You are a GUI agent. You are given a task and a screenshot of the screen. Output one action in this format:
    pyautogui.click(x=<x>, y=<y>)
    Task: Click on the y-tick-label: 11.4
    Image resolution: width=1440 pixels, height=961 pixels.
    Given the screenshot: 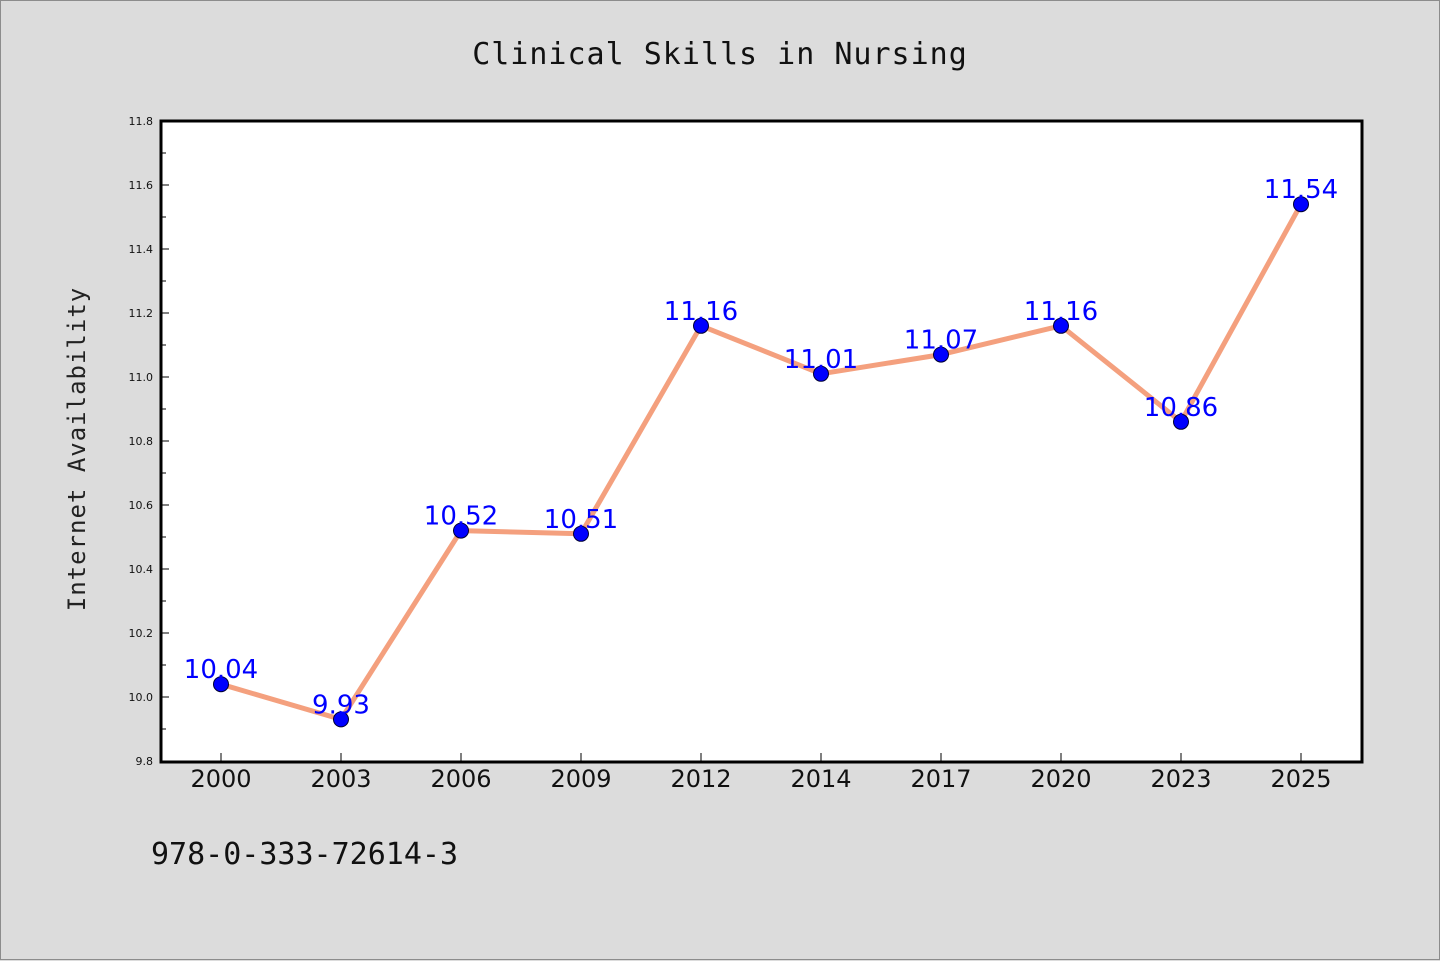 What is the action you would take?
    pyautogui.click(x=141, y=249)
    